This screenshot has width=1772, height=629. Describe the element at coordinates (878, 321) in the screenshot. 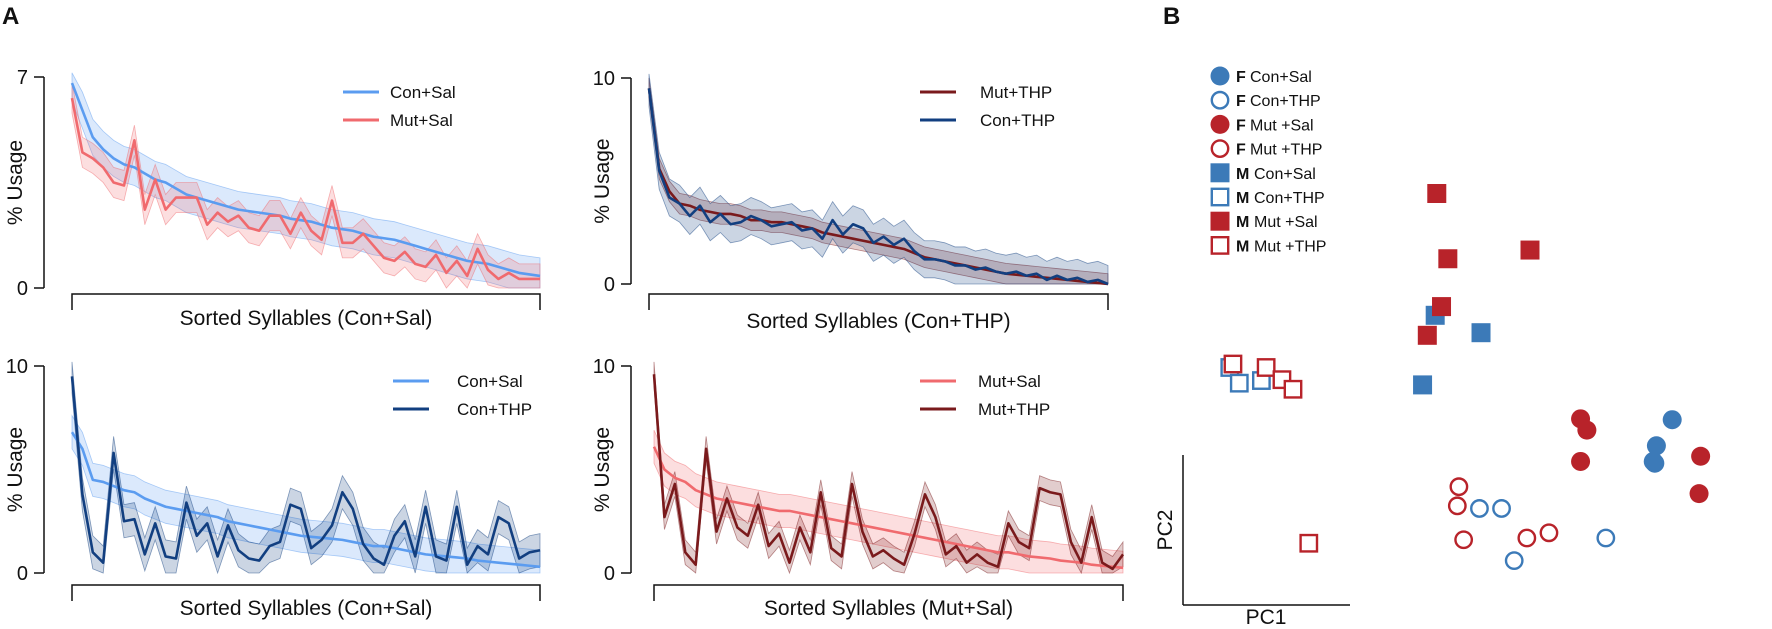

I see `x-axis-label: Sorted Syllables (Con+THP)` at that location.